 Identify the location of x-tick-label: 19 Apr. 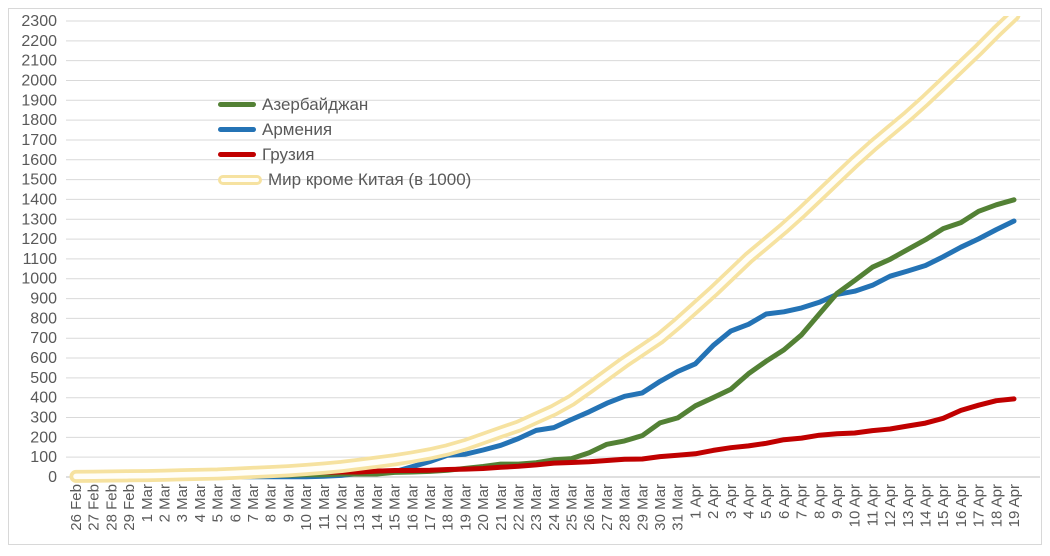
(1014, 505).